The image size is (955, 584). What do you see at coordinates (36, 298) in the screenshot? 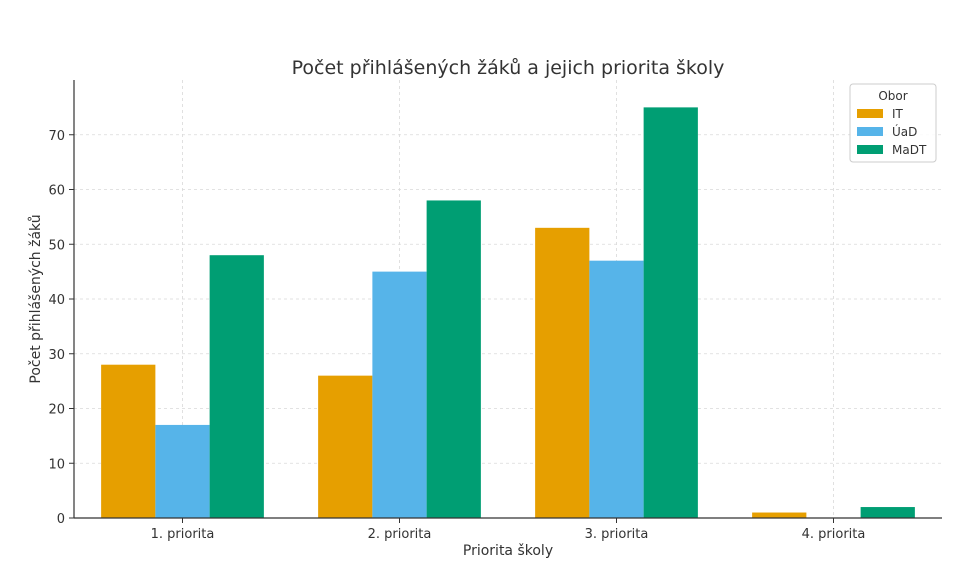
I see `y-axis-label: Počet přihlášených žáků` at bounding box center [36, 298].